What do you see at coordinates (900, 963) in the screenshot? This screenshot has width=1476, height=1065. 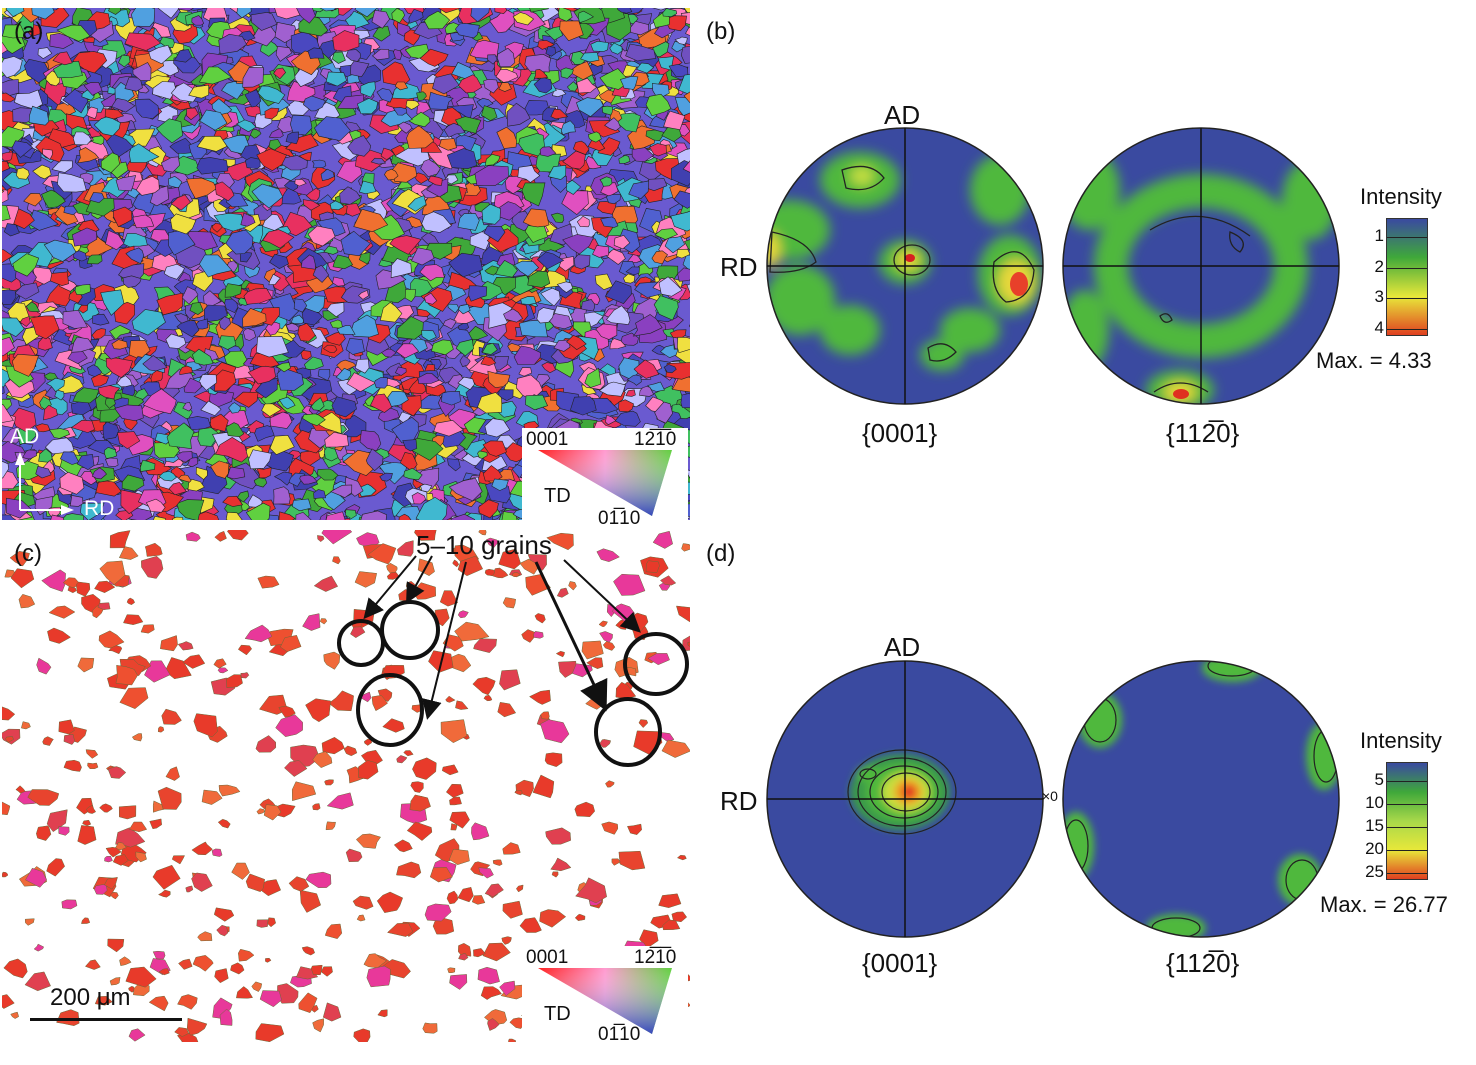 I see `pole-figure-label-0001-d: {0001}` at bounding box center [900, 963].